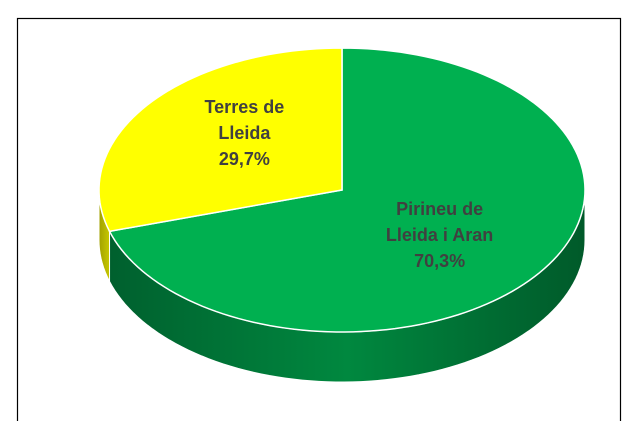  I want to click on data-label-box: Terres de Lleida 29,7%, so click(244, 133).